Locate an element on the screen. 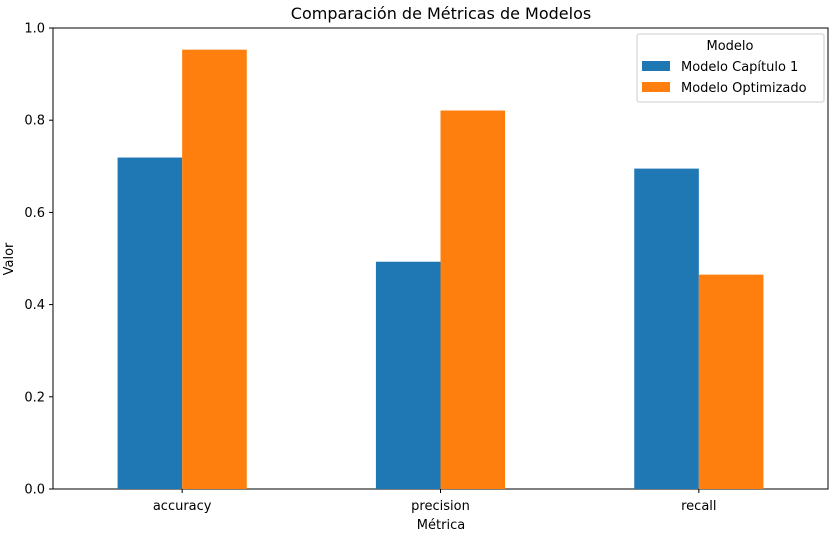  legend-label: Modelo Optimizado is located at coordinates (744, 88).